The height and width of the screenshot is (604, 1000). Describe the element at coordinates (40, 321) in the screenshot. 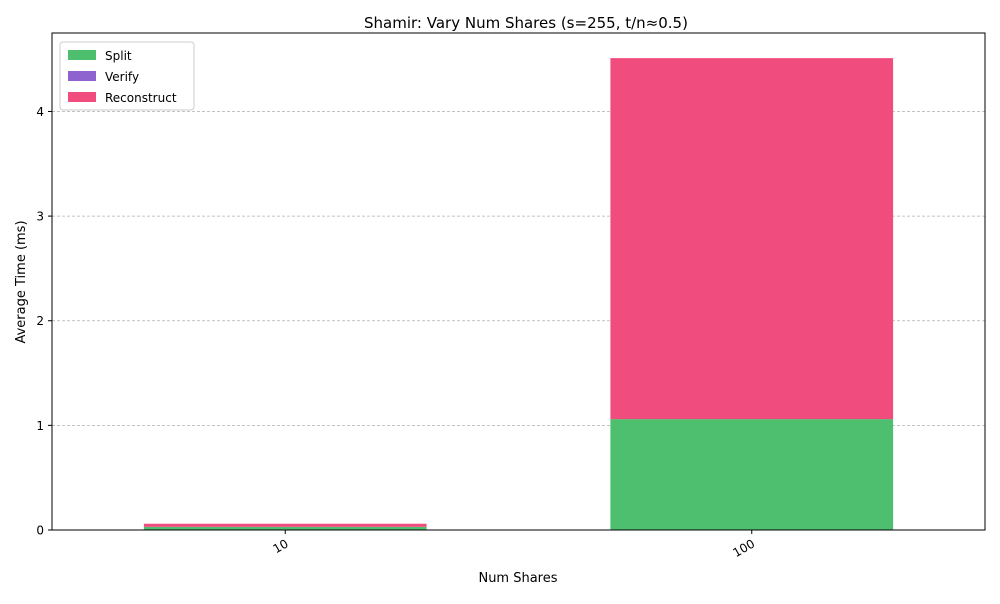

I see `y-tick-label: 2` at that location.